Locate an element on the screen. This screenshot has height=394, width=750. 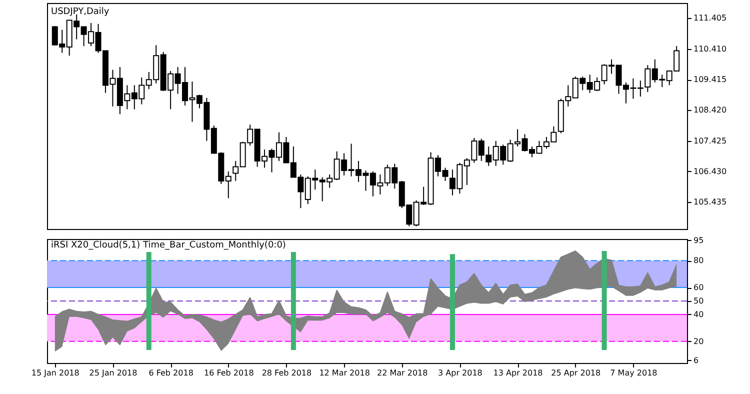
x-tick-label: 13 Apr 2018 is located at coordinates (518, 373).